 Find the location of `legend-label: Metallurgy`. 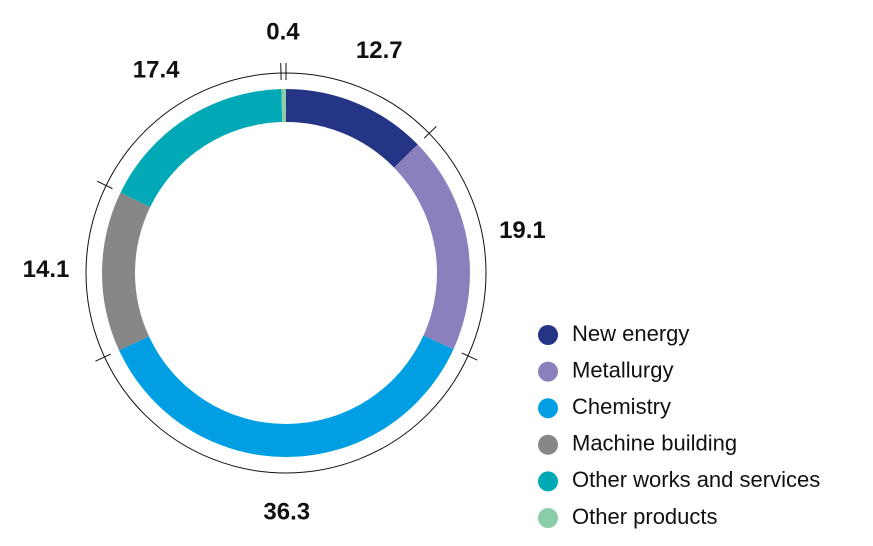

legend-label: Metallurgy is located at coordinates (622, 369).